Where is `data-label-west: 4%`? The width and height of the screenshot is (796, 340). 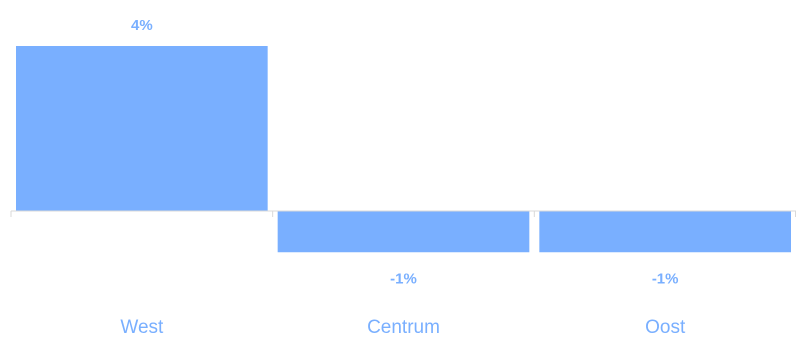 data-label-west: 4% is located at coordinates (142, 25).